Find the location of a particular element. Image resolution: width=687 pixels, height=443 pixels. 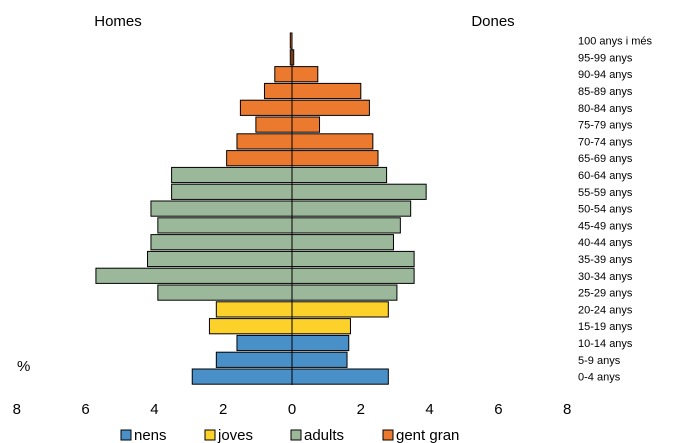

tick-label-1: 6 is located at coordinates (85, 409).